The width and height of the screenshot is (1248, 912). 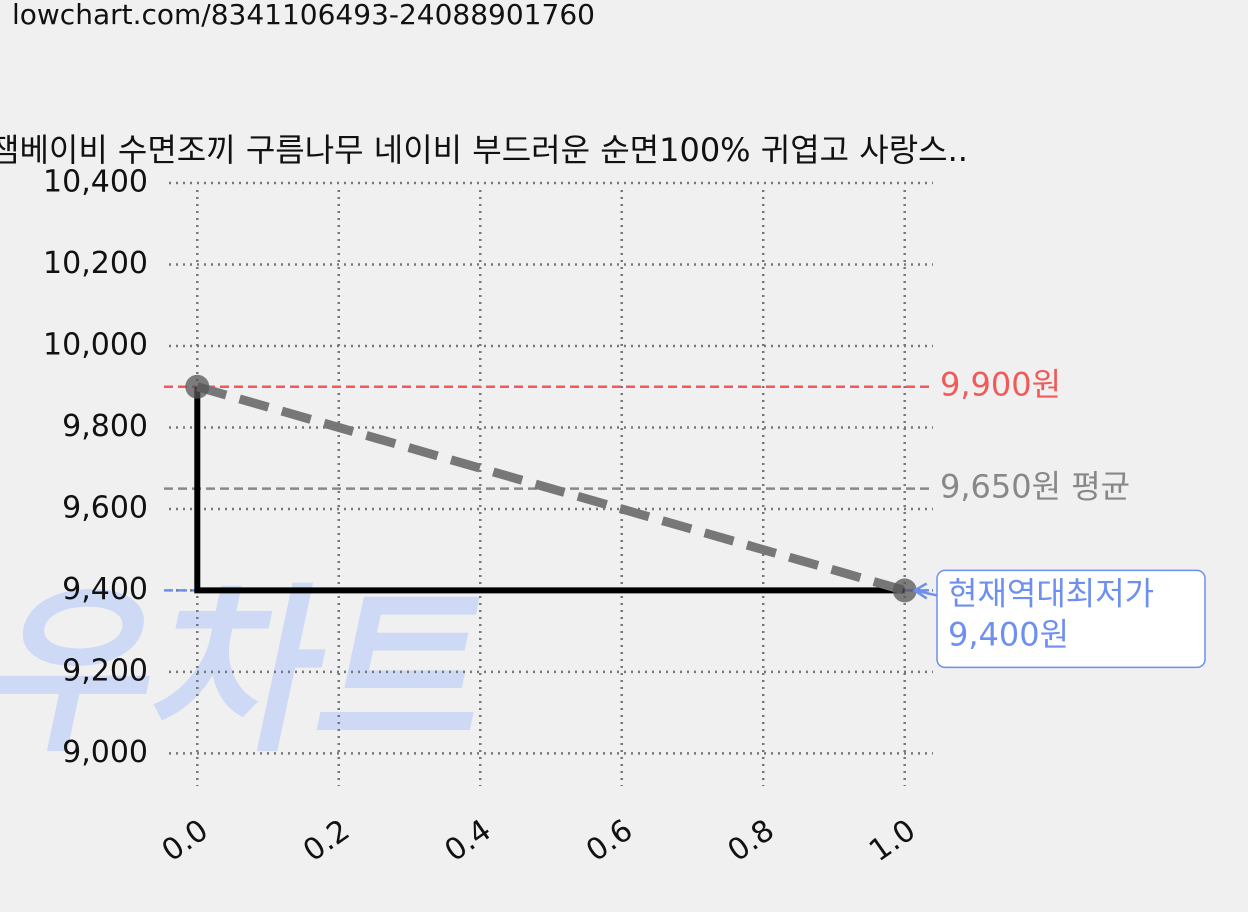 What do you see at coordinates (105, 670) in the screenshot?
I see `y-tick-label: 9,200` at bounding box center [105, 670].